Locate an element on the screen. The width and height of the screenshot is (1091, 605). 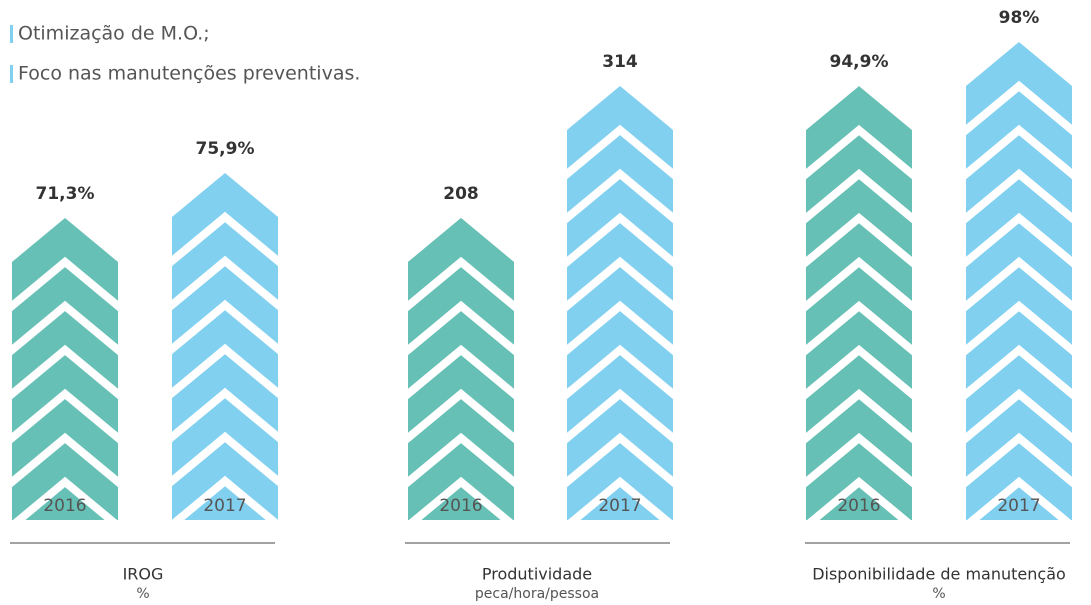
chart-title: IROG is located at coordinates (143, 574).